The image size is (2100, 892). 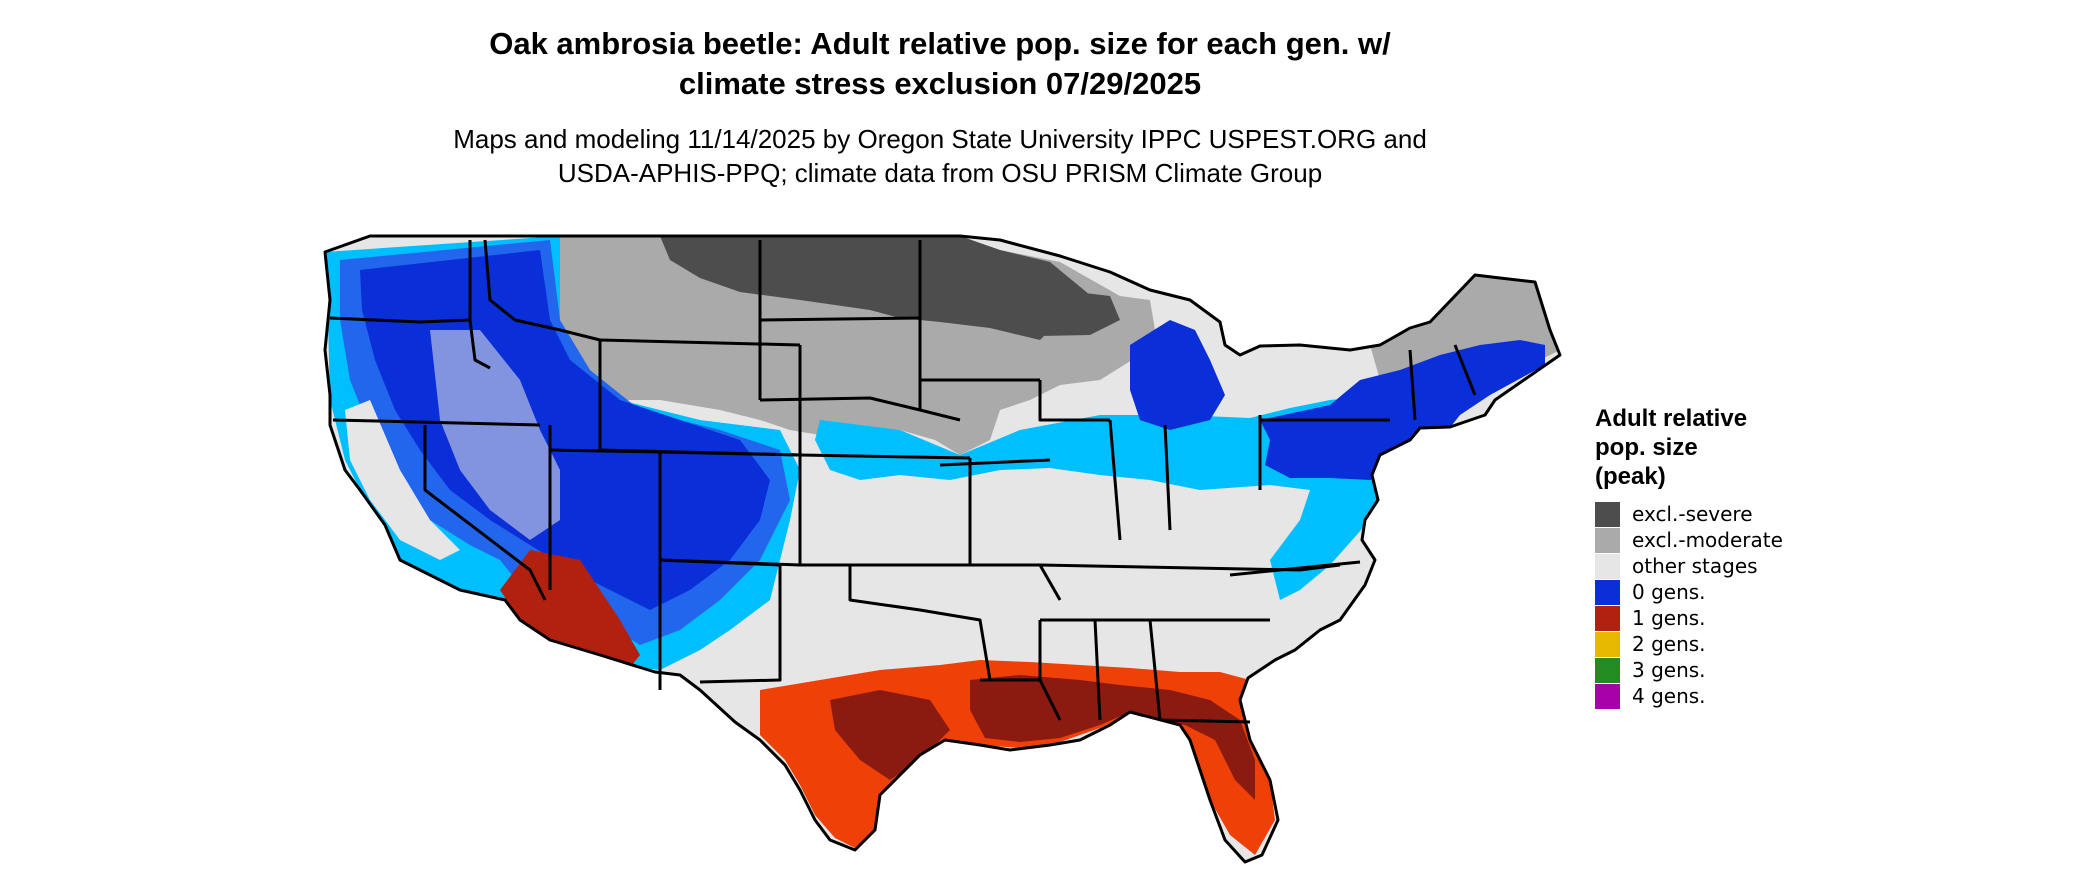 What do you see at coordinates (860, 409) in the screenshot?
I see `border-sd-ne` at bounding box center [860, 409].